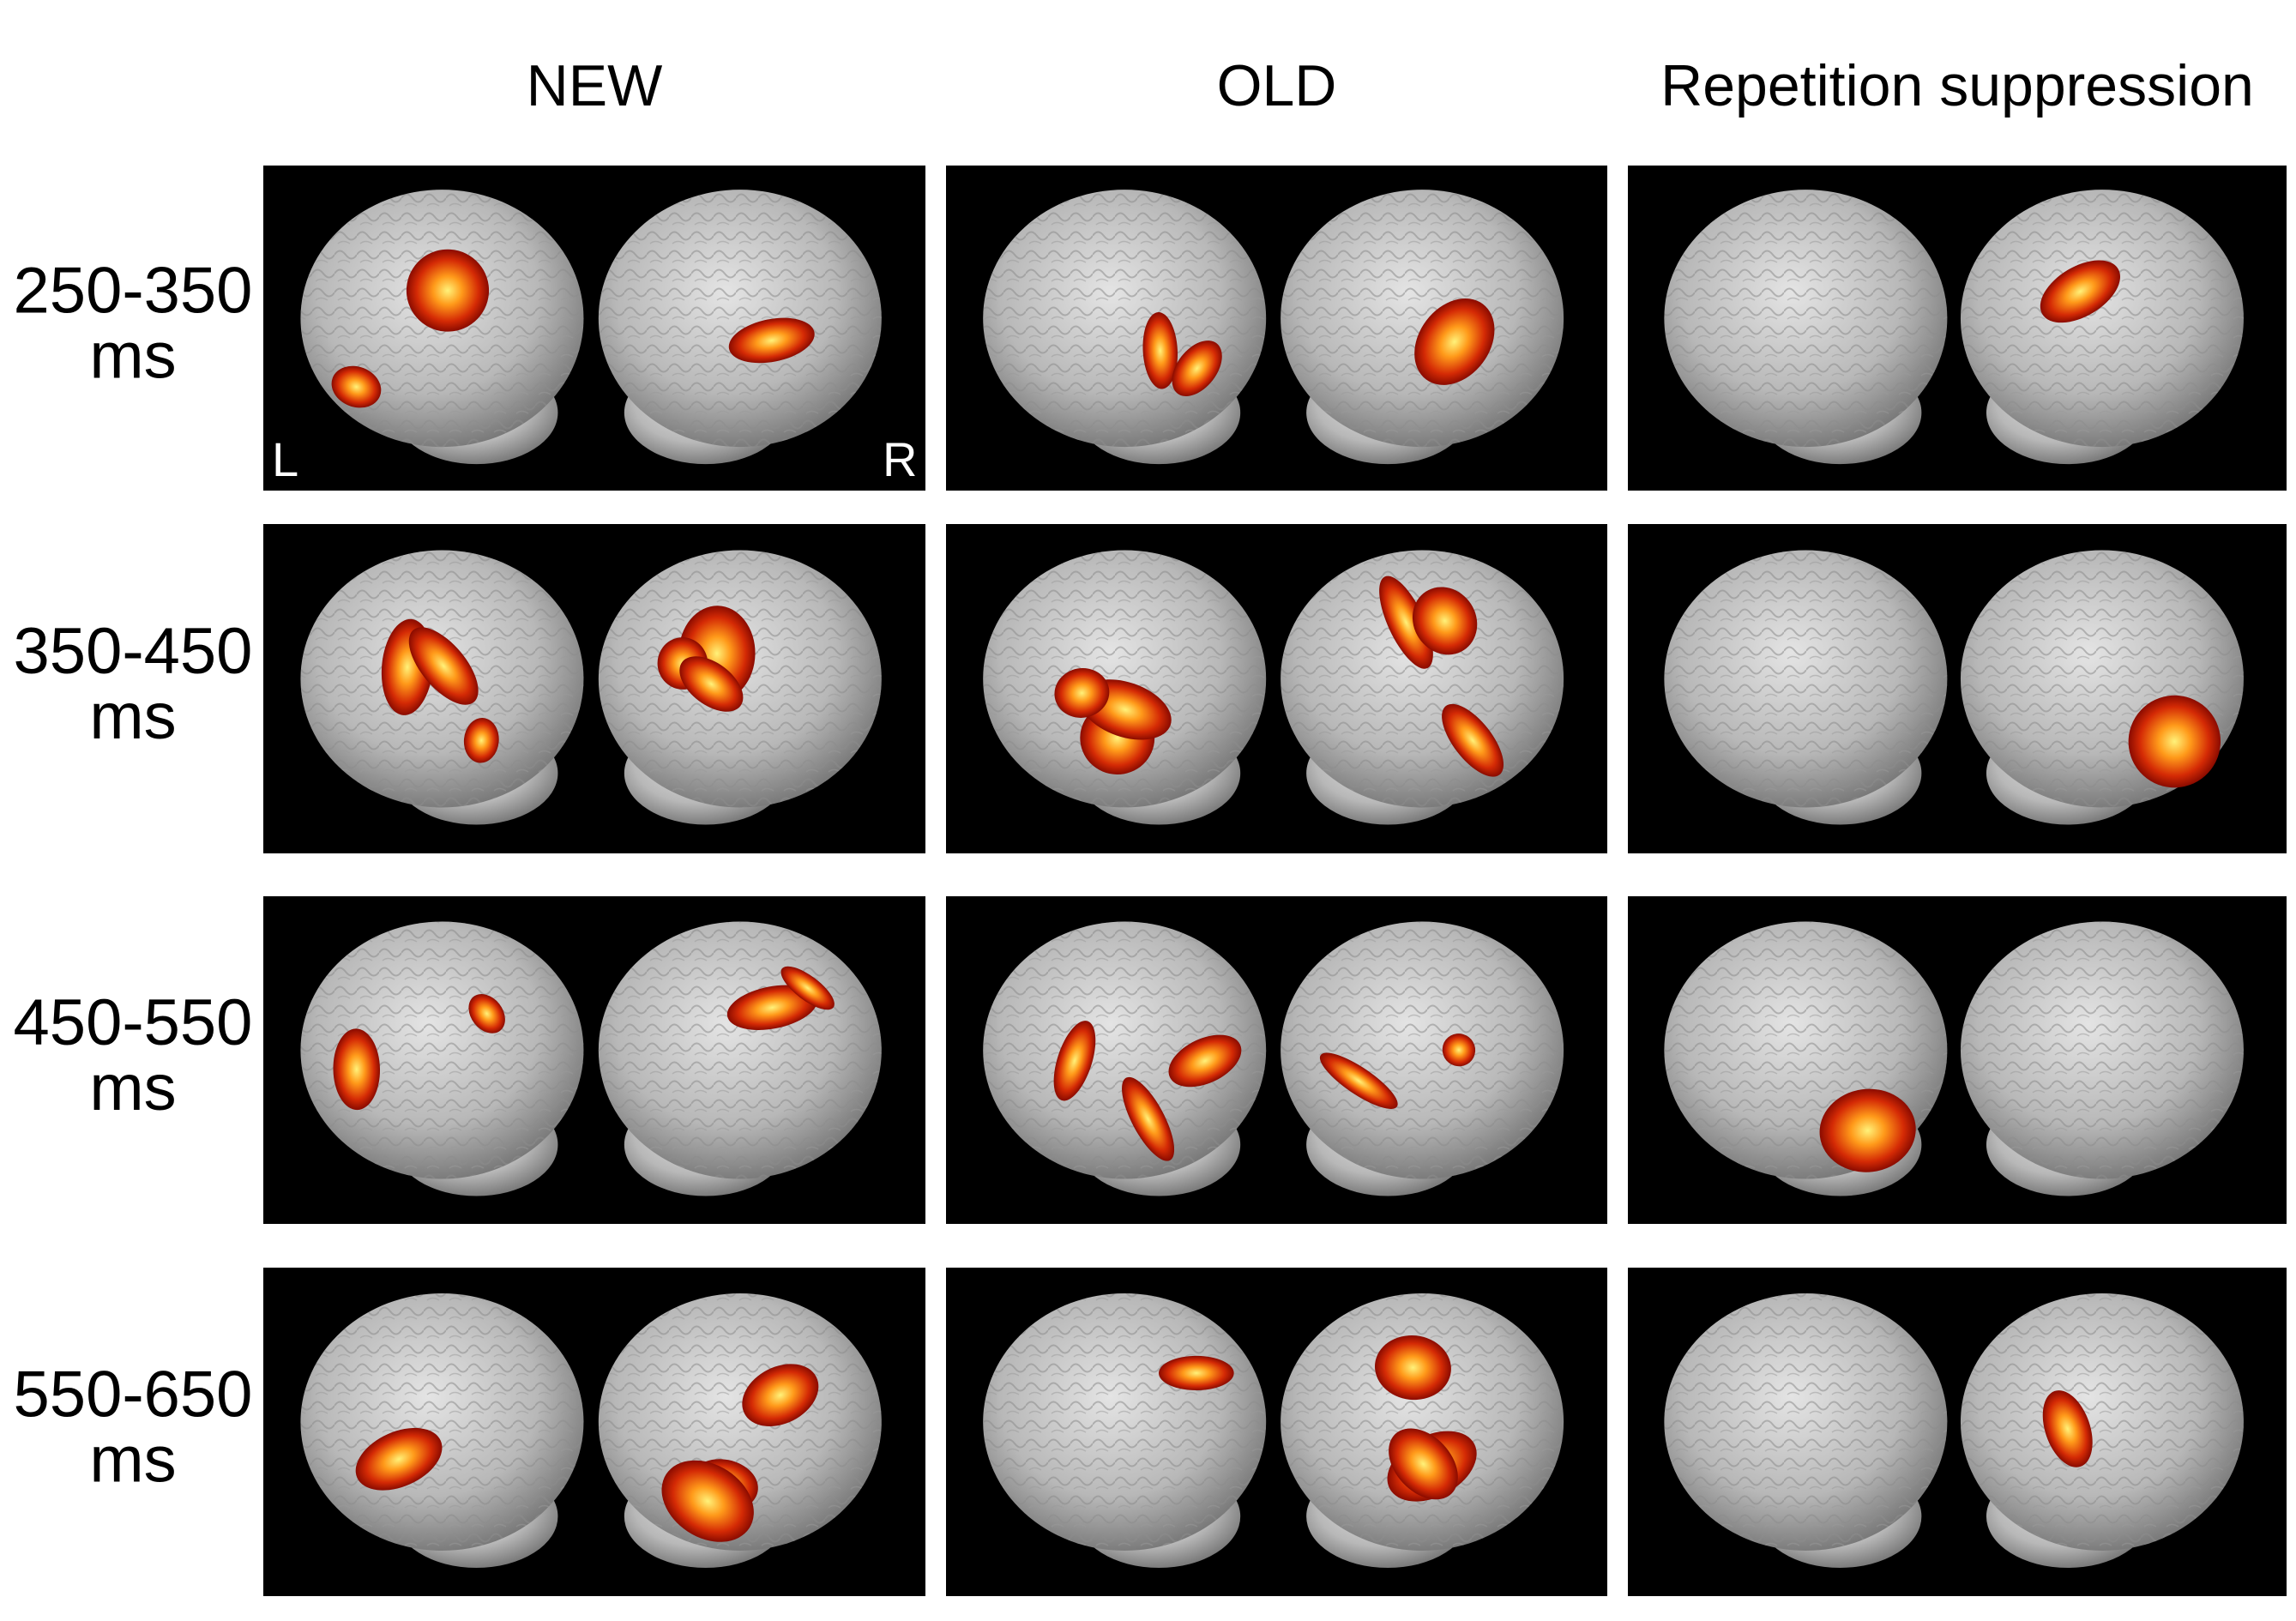 This screenshot has width=2296, height=1621. Describe the element at coordinates (595, 86) in the screenshot. I see `column-header: NEW` at that location.